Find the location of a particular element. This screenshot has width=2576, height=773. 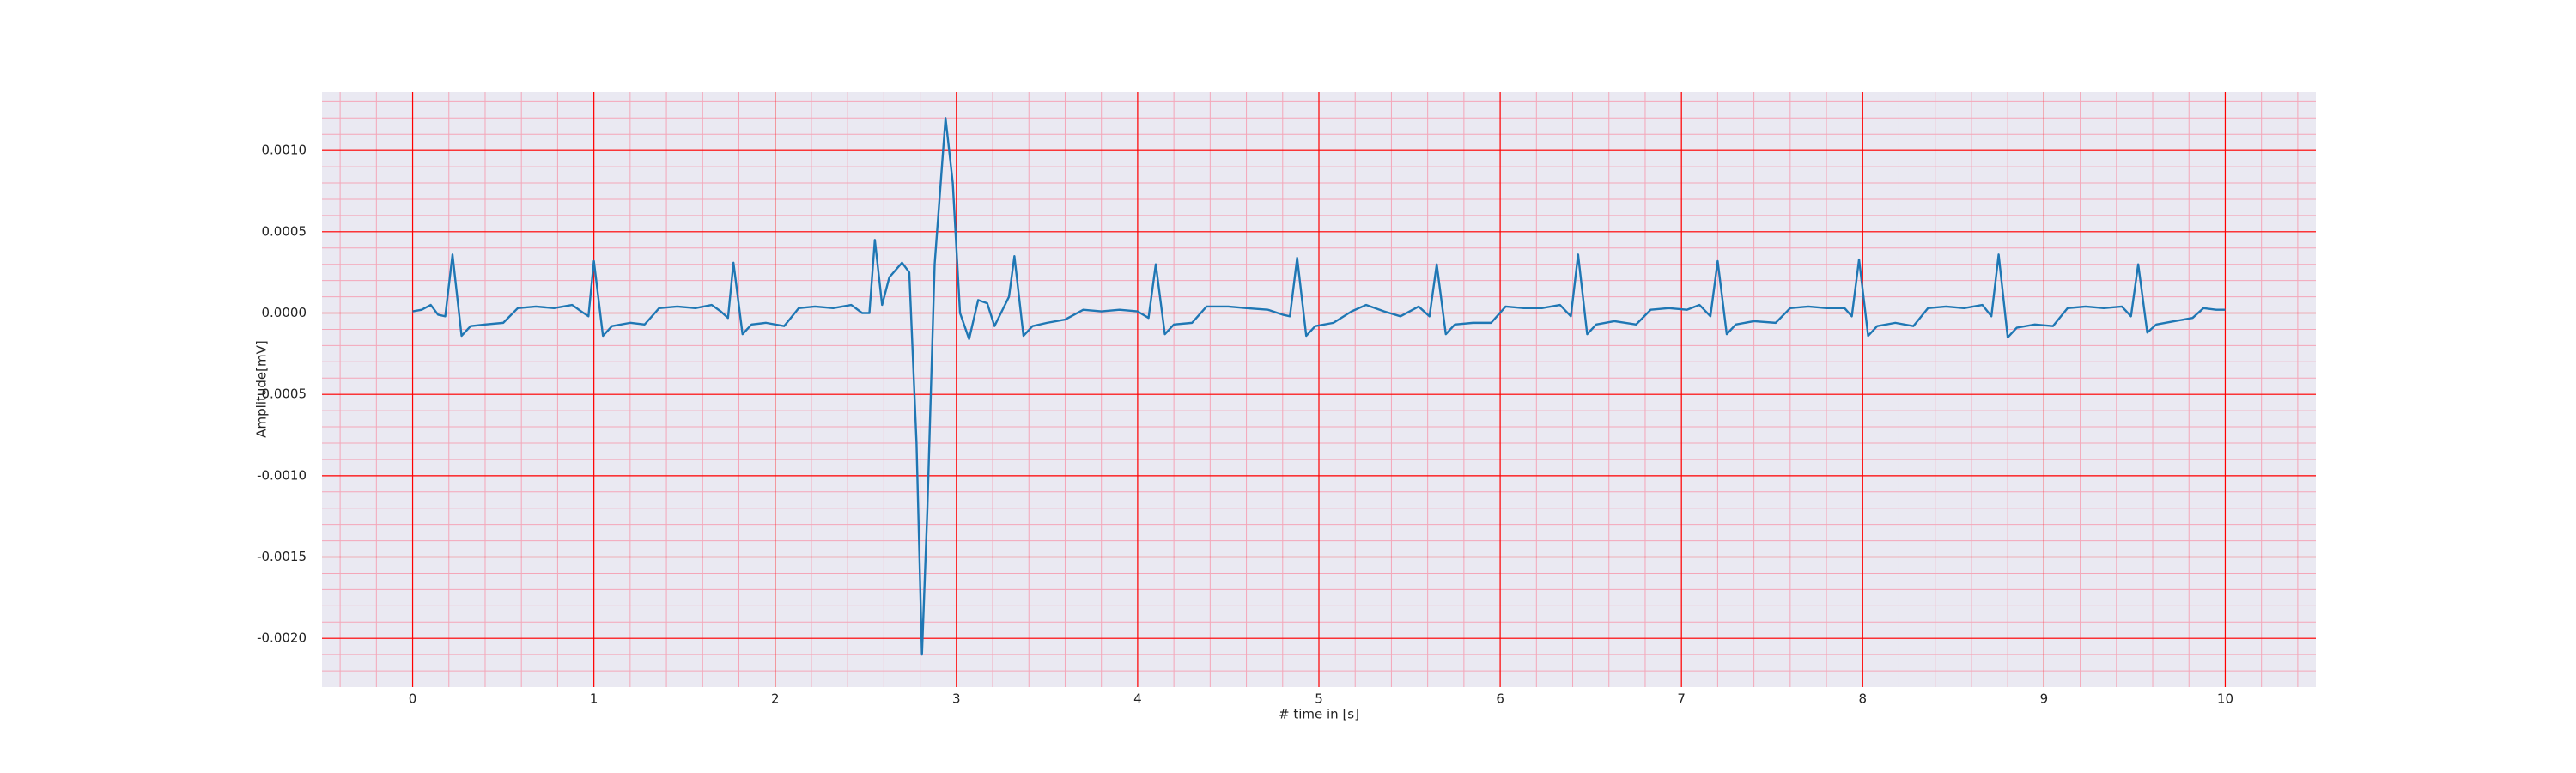

x-tick-label: 6 is located at coordinates (1500, 699).